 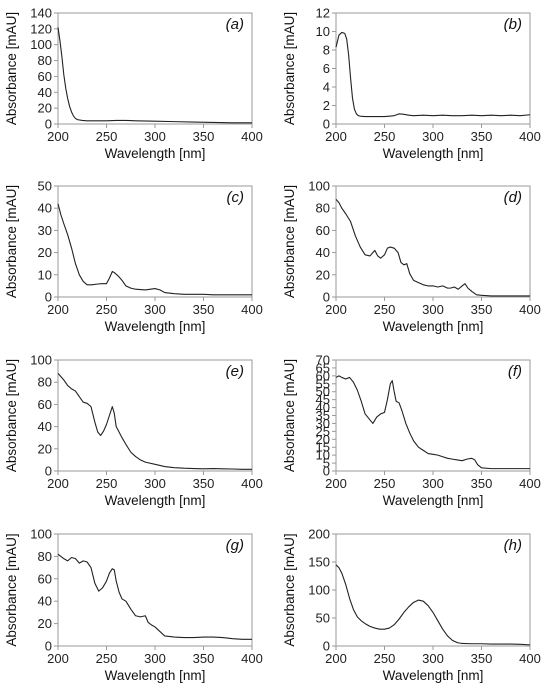 I want to click on y-tick-label: 45, so click(x=323, y=399).